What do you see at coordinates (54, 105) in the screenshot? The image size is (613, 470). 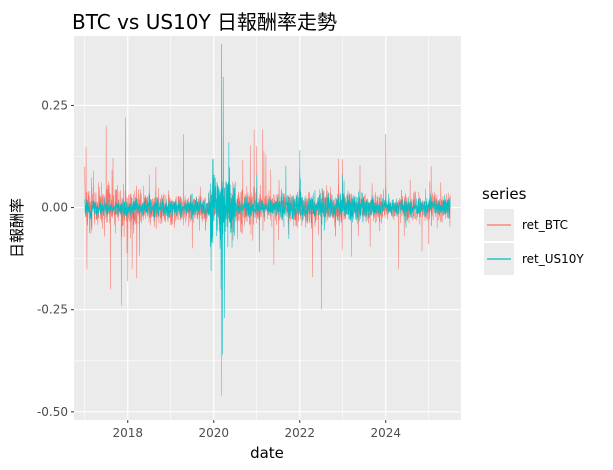 I see `y-tick-label: 0.25` at bounding box center [54, 105].